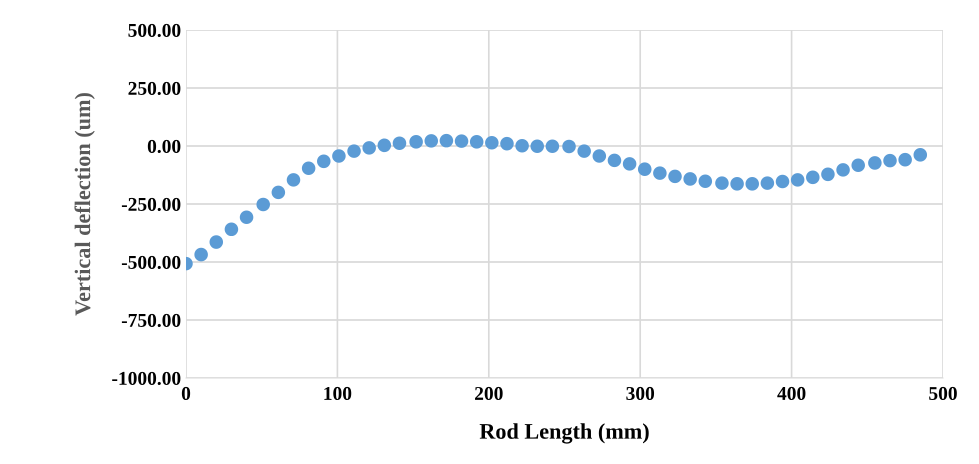  Describe the element at coordinates (151, 205) in the screenshot. I see `y-tick-label: -250.00` at that location.